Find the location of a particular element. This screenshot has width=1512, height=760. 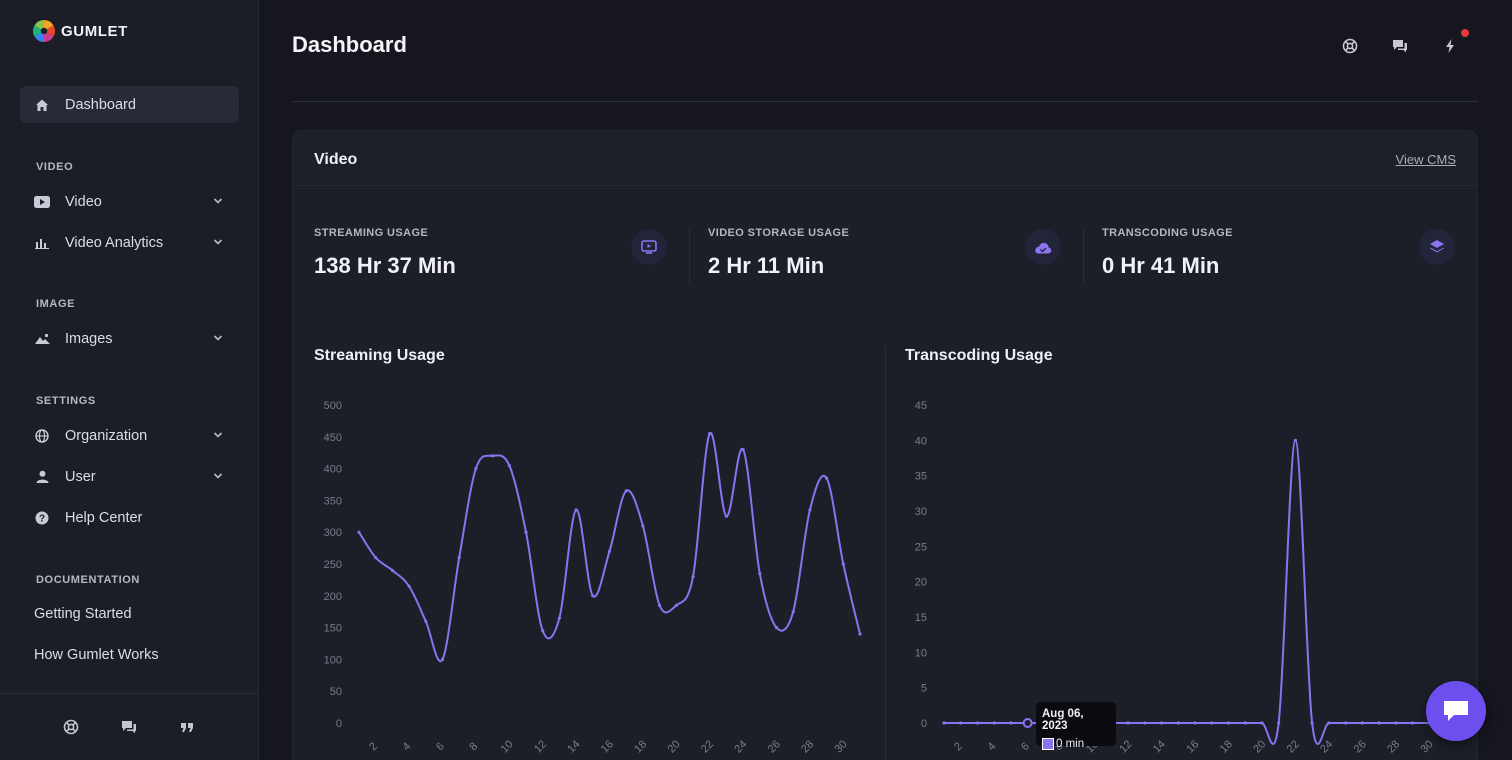

sidebar-item-organization: Organization is located at coordinates (129, 435).